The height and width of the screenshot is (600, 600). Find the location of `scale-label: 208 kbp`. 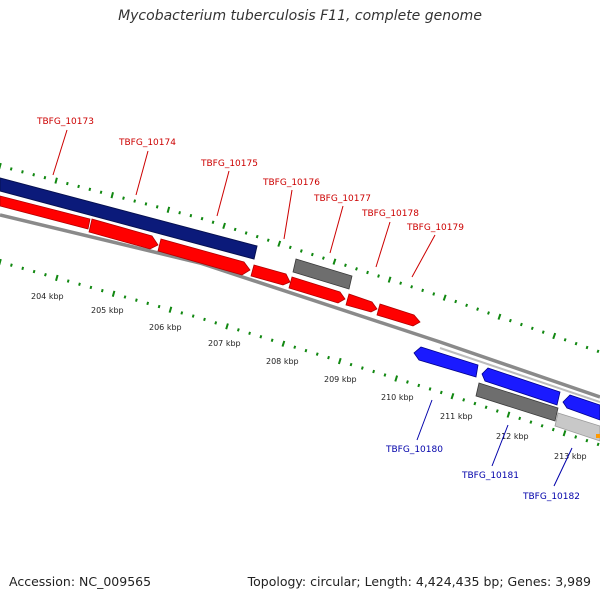

scale-label: 208 kbp is located at coordinates (282, 361).